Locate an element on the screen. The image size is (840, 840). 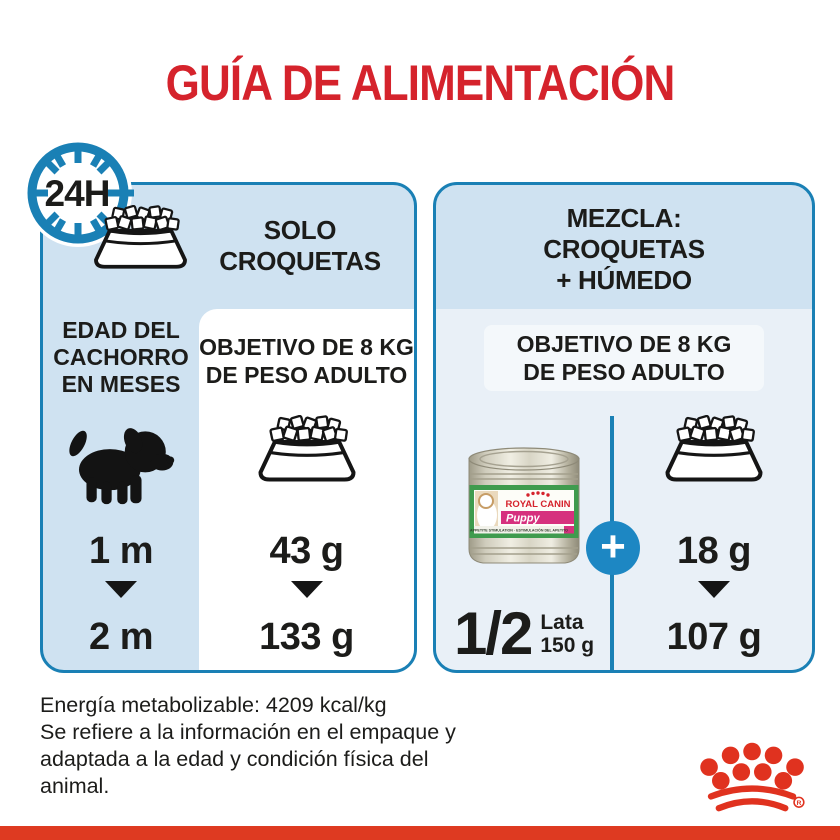
royal-canin-crest-logo: R is located at coordinates (754, 772).